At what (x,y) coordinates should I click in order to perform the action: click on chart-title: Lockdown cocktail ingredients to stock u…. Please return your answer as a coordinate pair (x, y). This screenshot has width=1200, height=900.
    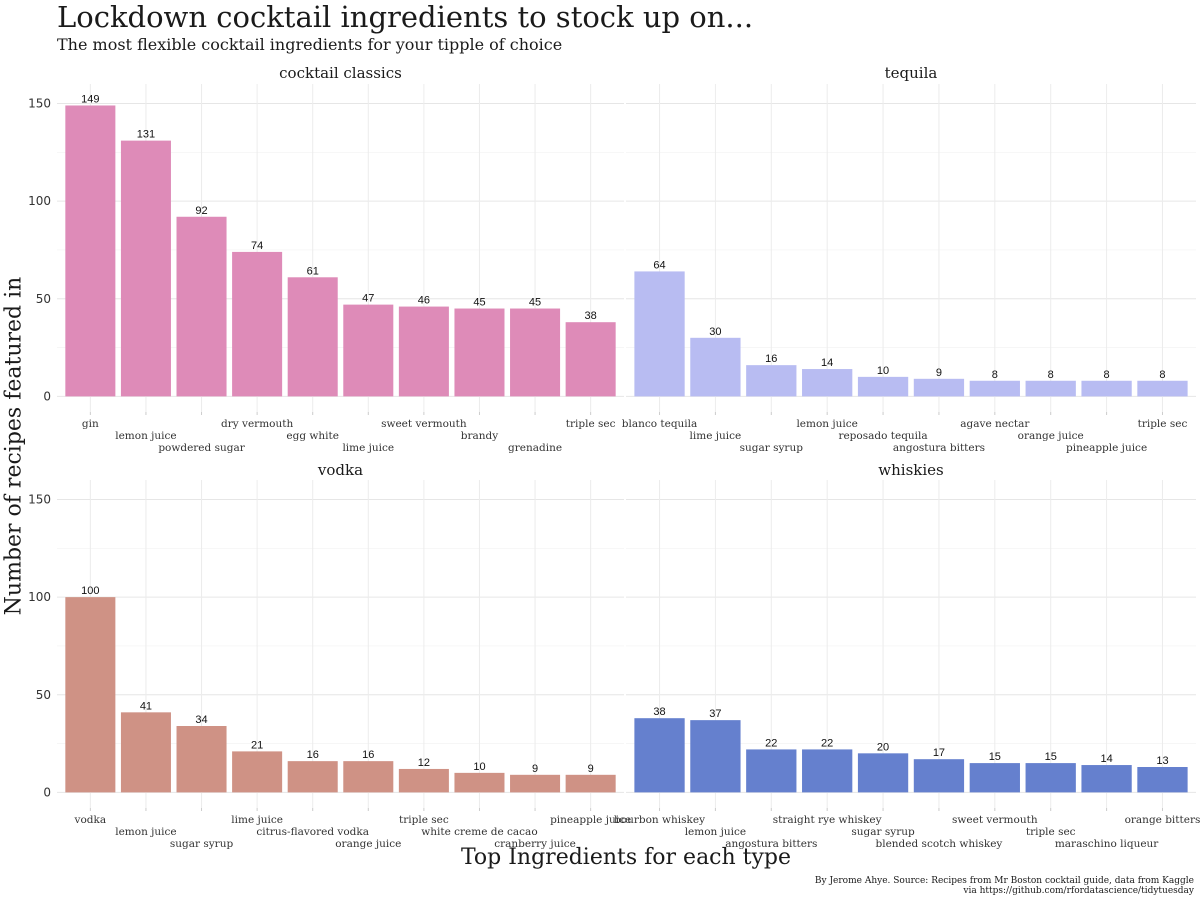
    Looking at the image, I should click on (405, 17).